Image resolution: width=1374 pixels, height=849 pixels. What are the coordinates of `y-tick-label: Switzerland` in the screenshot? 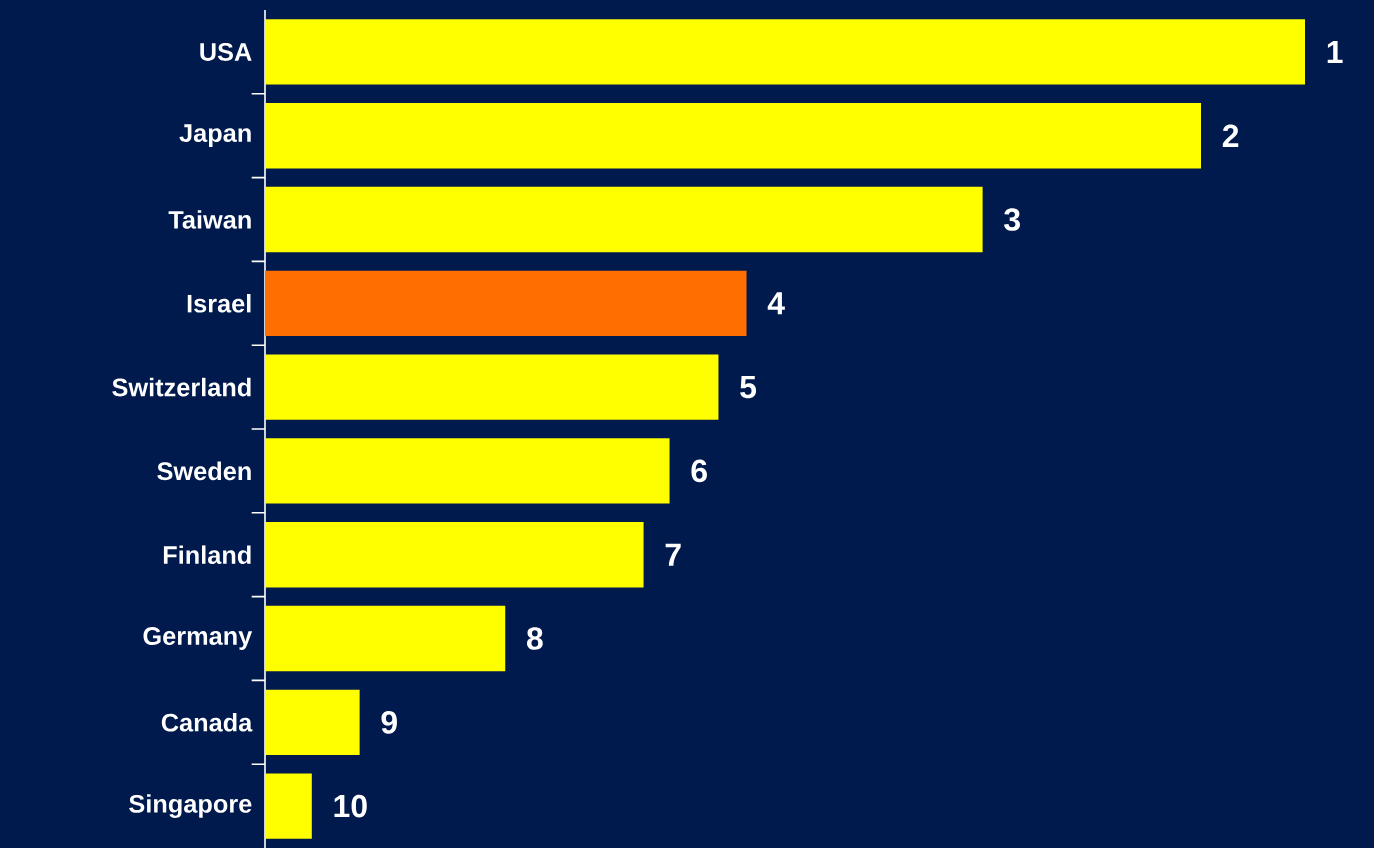 It's located at (181, 387).